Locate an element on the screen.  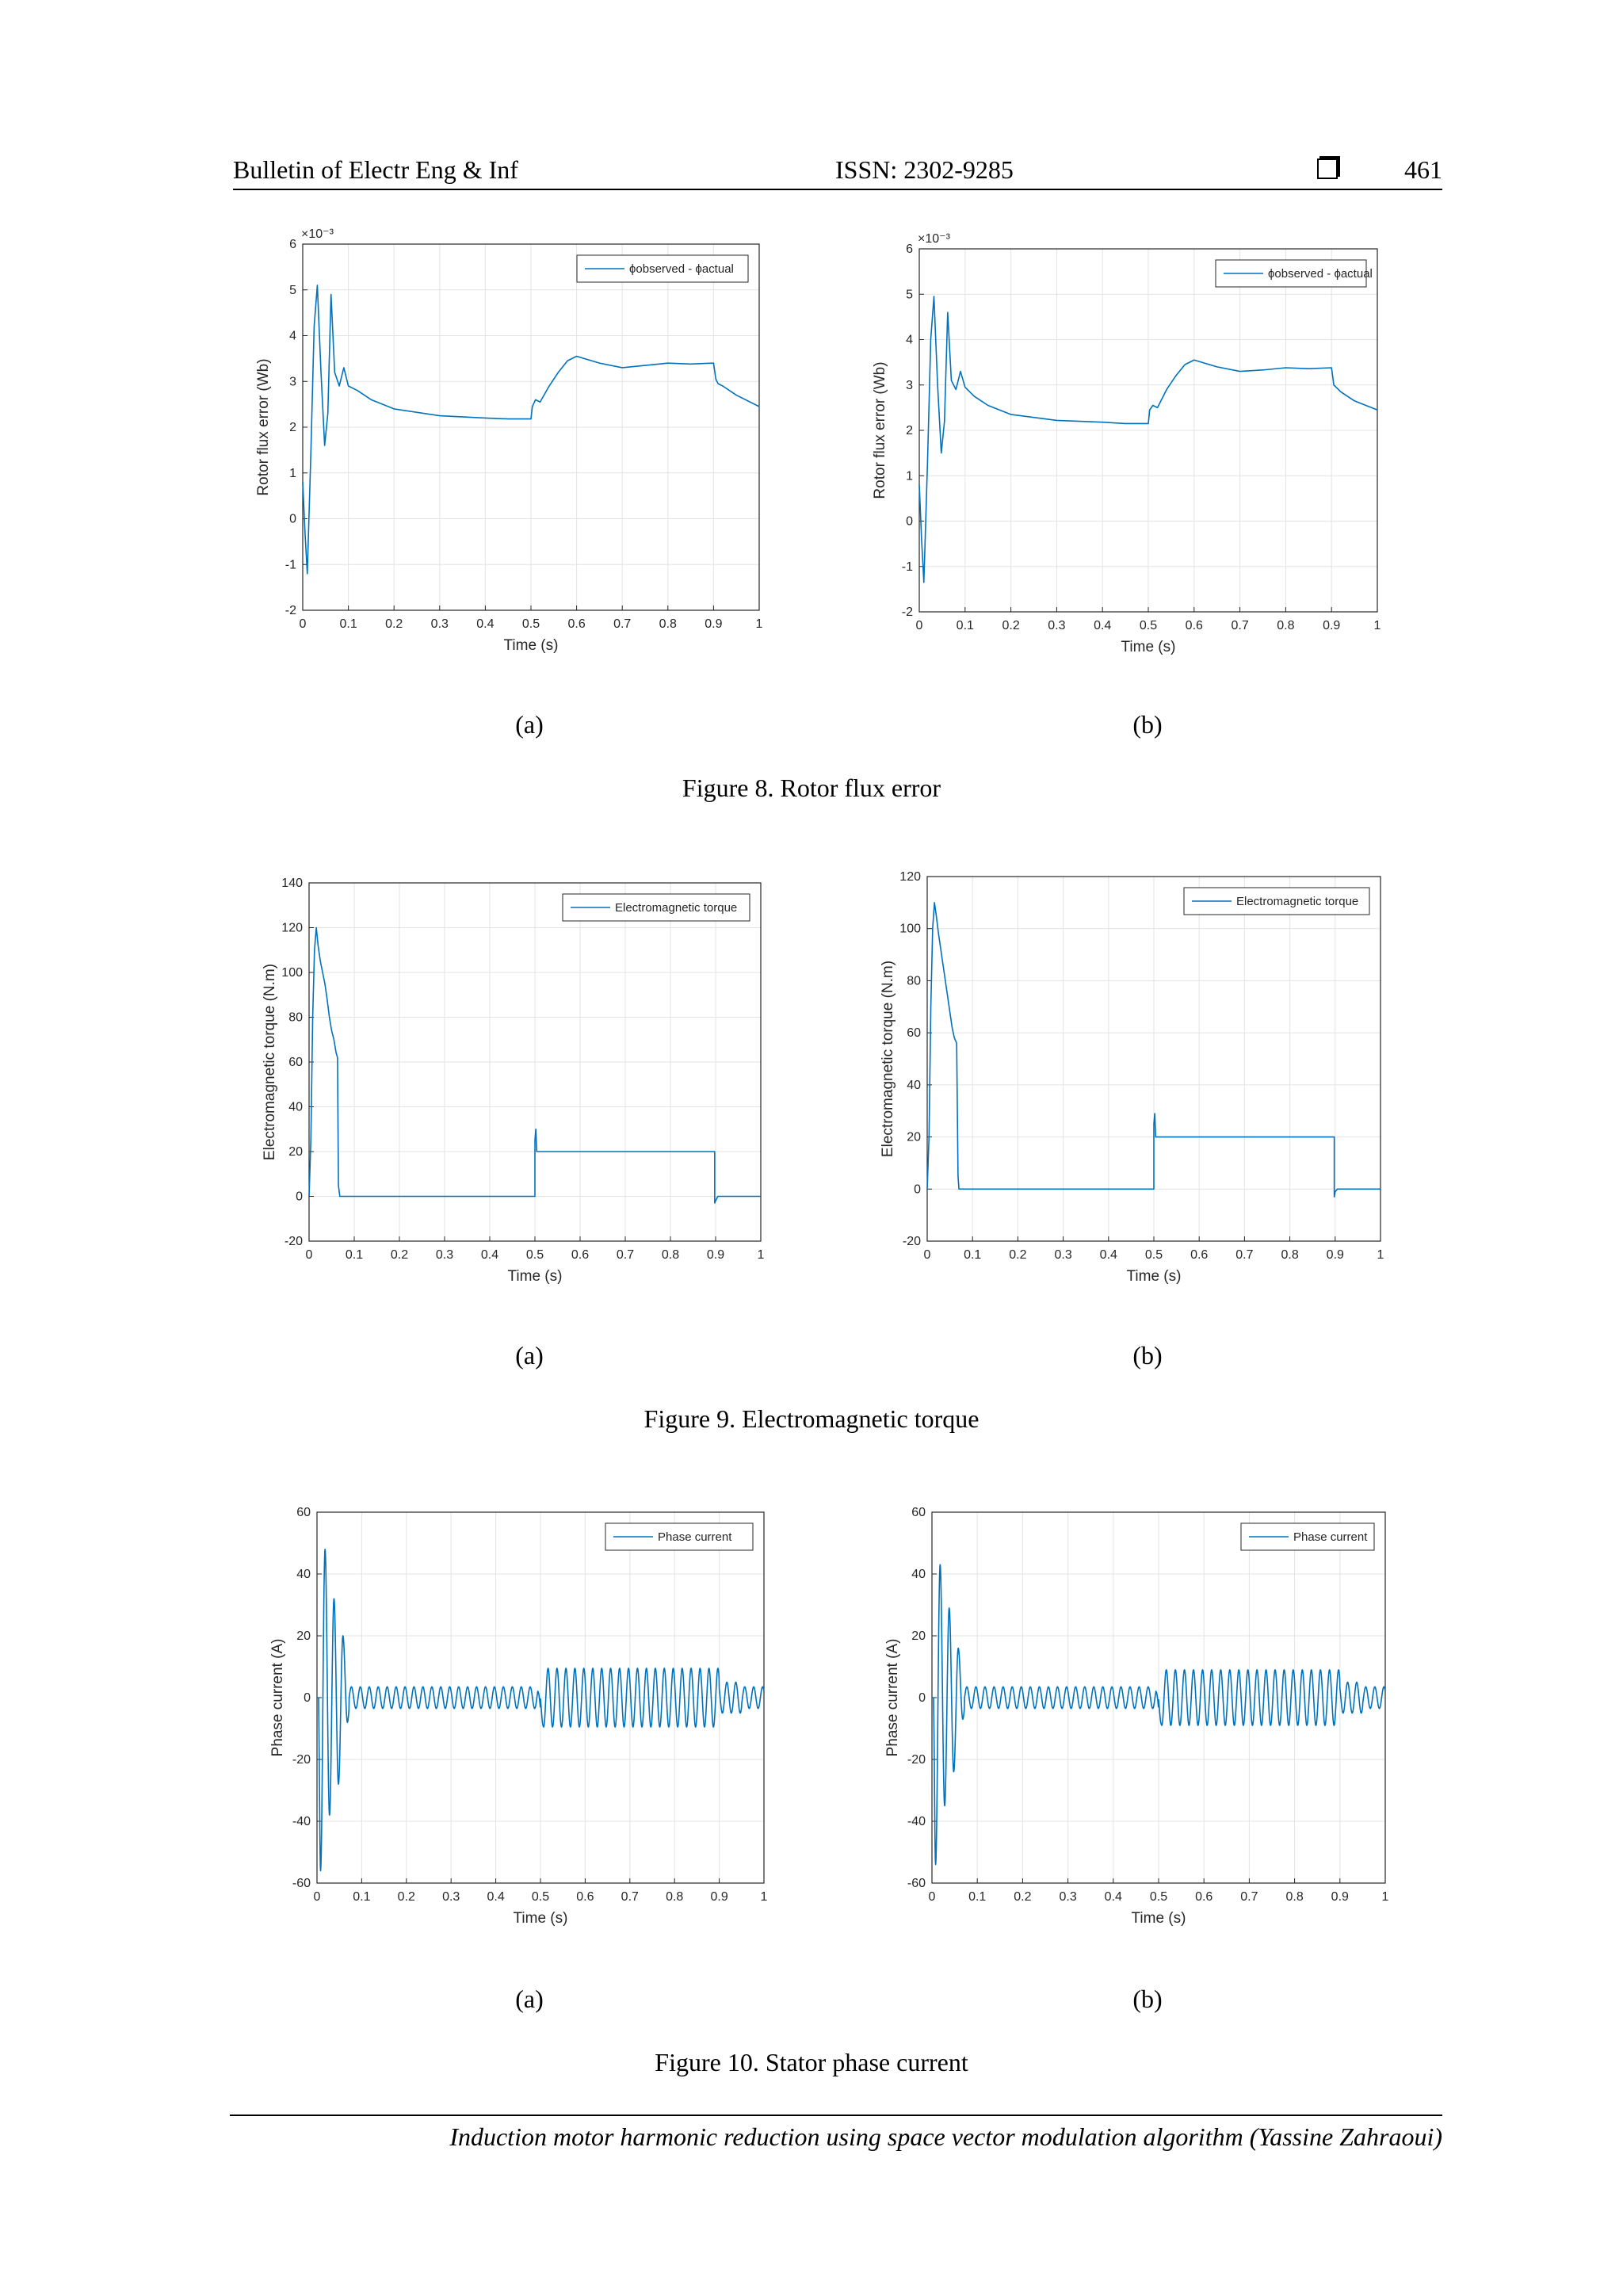
fig9-caption: Figure 9. Electromagnetic torque is located at coordinates (811, 1418).